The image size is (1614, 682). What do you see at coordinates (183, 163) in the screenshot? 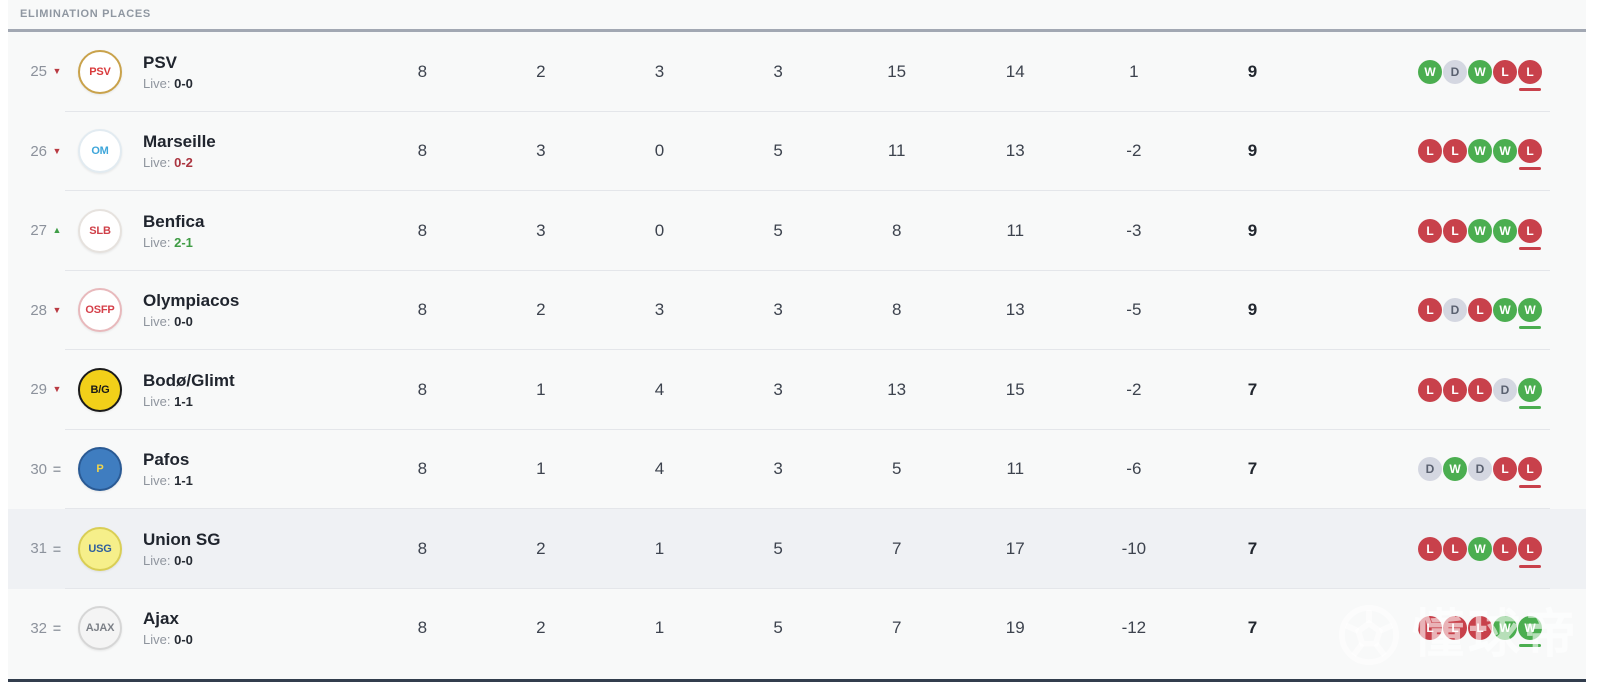
I see `live-score: 0-2` at bounding box center [183, 163].